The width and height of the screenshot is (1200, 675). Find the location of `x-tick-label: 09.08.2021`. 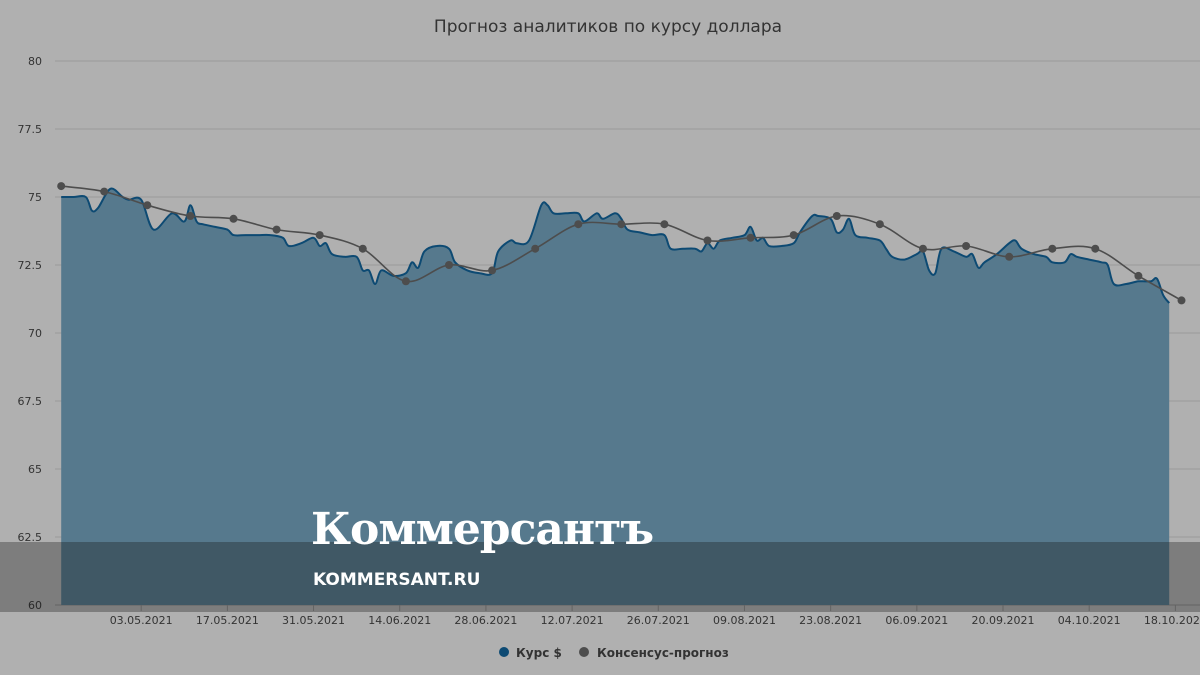

x-tick-label: 09.08.2021 is located at coordinates (744, 620).